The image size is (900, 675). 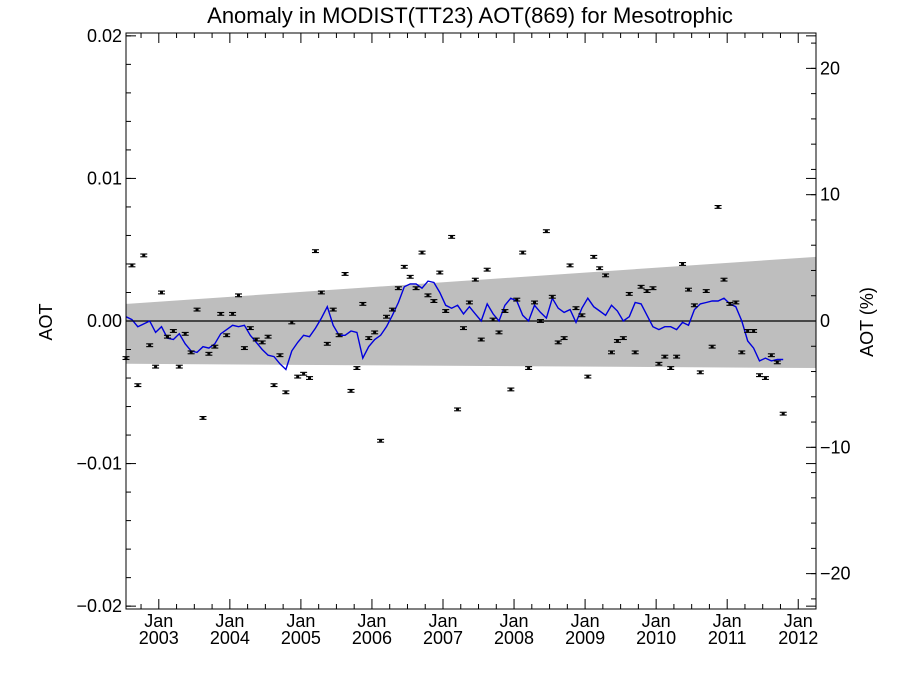 I want to click on x-tick-label-year: 2008, so click(x=514, y=638).